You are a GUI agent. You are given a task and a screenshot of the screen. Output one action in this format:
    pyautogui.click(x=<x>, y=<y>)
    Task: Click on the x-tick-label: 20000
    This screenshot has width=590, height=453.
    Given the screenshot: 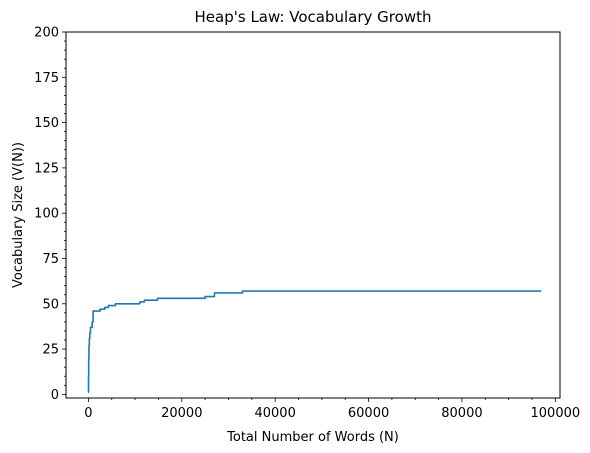 What is the action you would take?
    pyautogui.click(x=181, y=413)
    